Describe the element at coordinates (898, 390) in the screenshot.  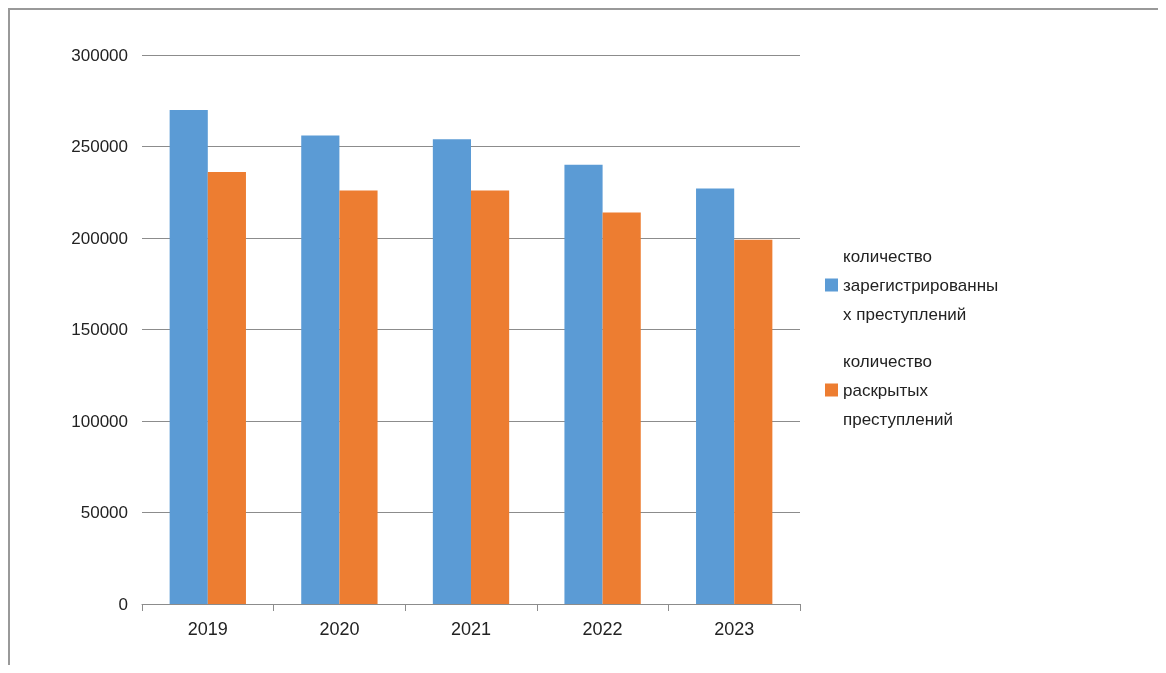
I see `legend-label: количество раскрытых преступлений` at that location.